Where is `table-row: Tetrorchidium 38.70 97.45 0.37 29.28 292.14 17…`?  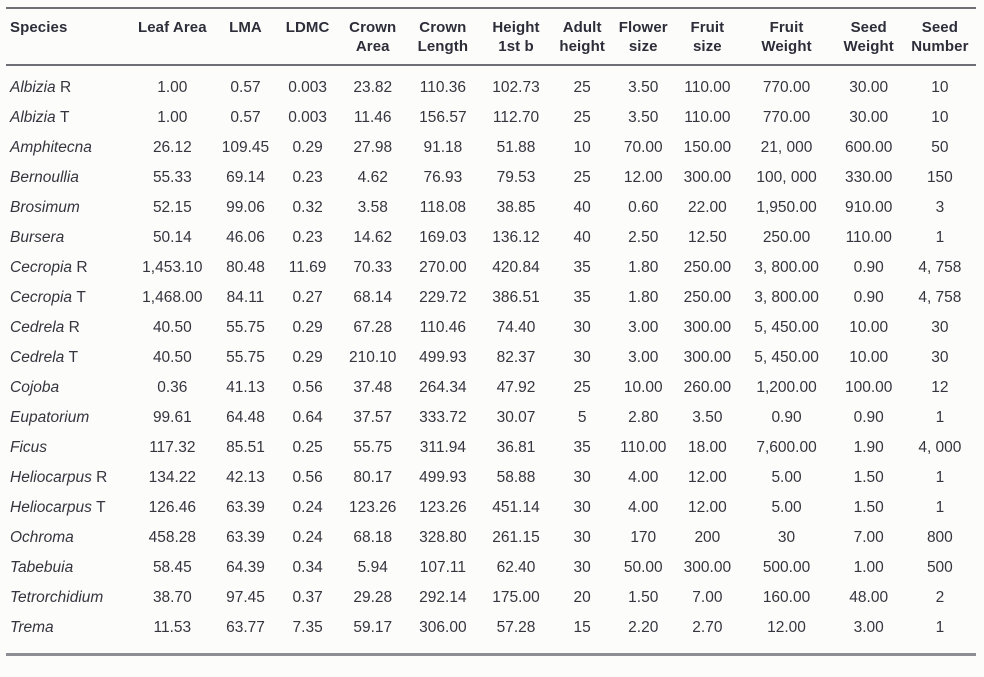 table-row: Tetrorchidium 38.70 97.45 0.37 29.28 292.14 17… is located at coordinates (491, 598).